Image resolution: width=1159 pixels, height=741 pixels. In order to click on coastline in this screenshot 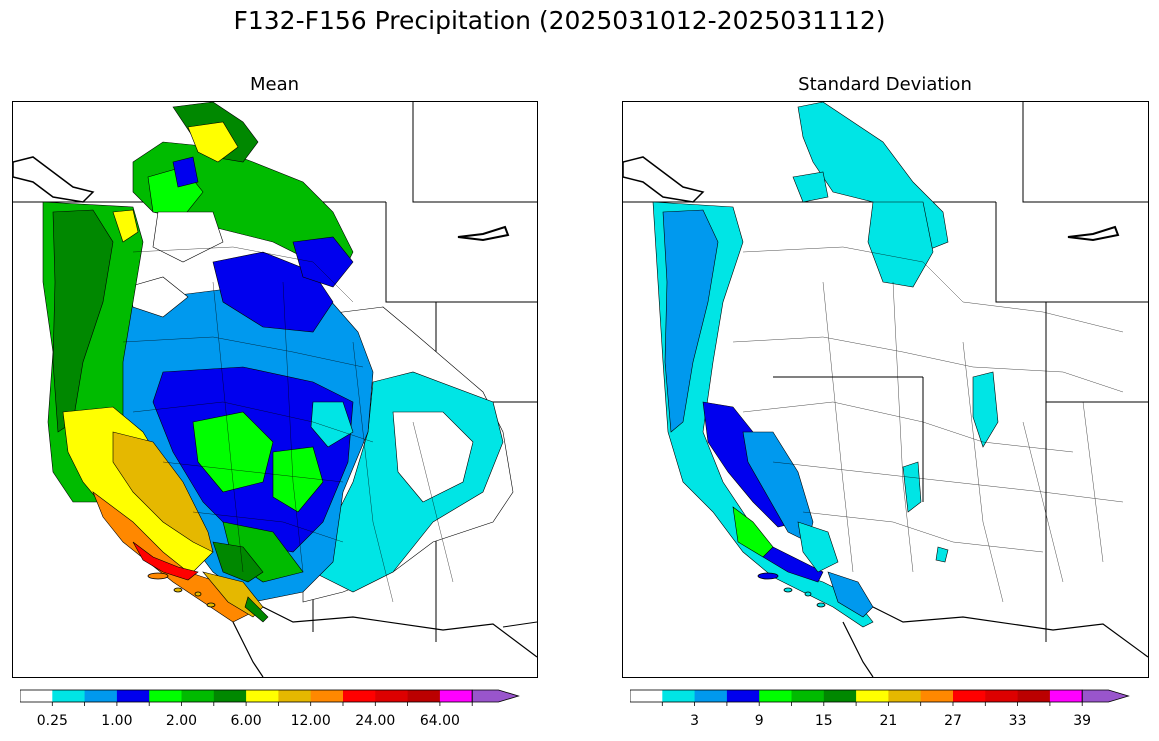, I will do `click(54, 179)`.